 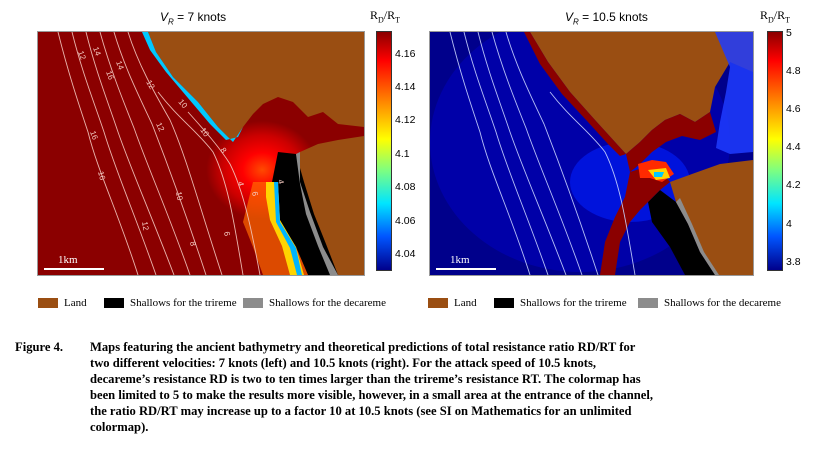 What do you see at coordinates (405, 54) in the screenshot?
I see `left-colorbar-tick: 4.16` at bounding box center [405, 54].